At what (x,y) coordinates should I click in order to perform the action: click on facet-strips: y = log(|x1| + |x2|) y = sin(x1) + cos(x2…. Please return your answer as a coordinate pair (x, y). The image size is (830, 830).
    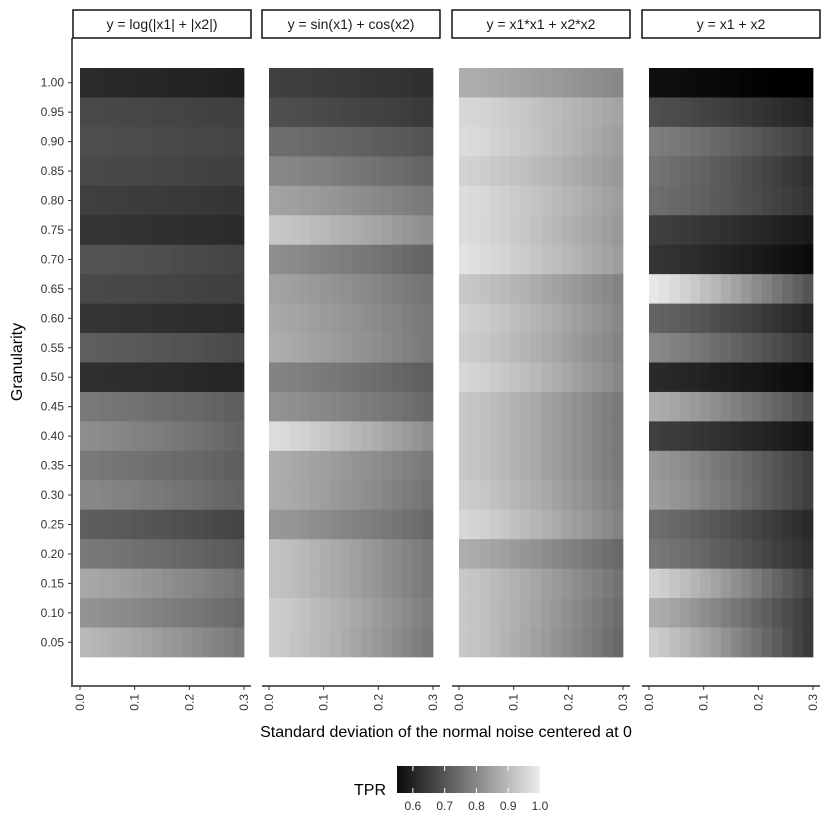
    Looking at the image, I should click on (446, 24).